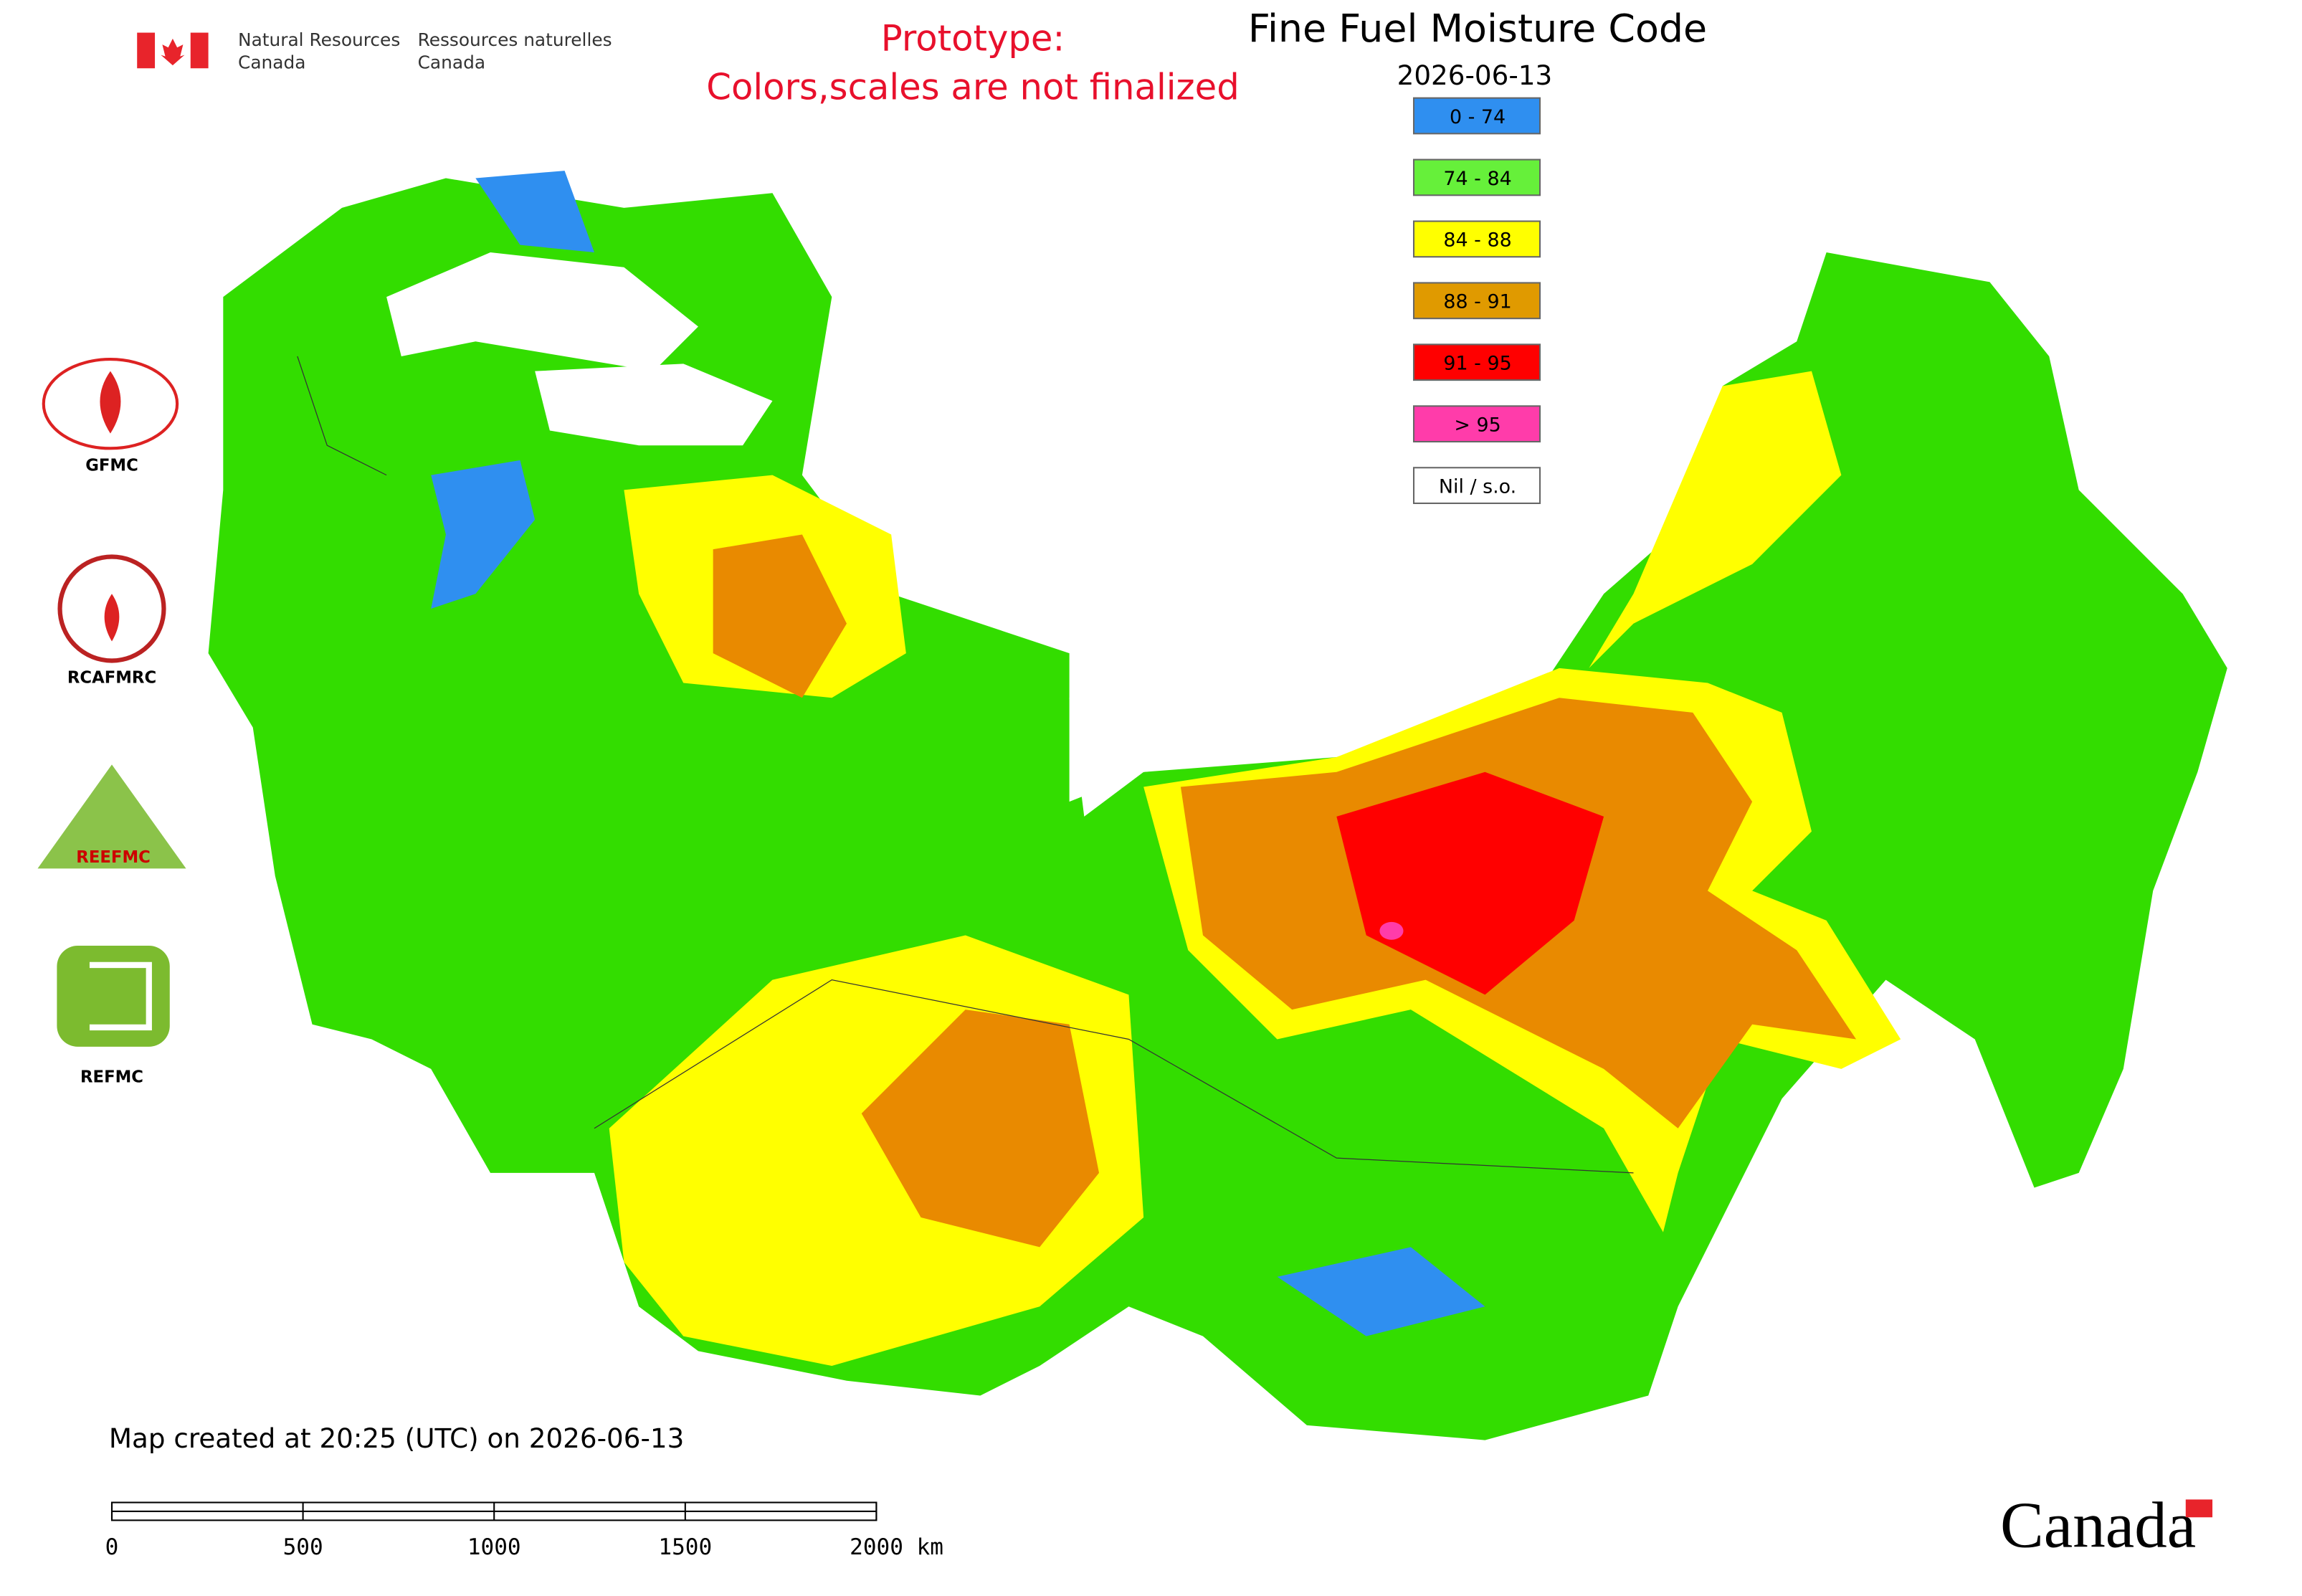 Image resolution: width=2302 pixels, height=1596 pixels. I want to click on legend-label: > 95, so click(1477, 425).